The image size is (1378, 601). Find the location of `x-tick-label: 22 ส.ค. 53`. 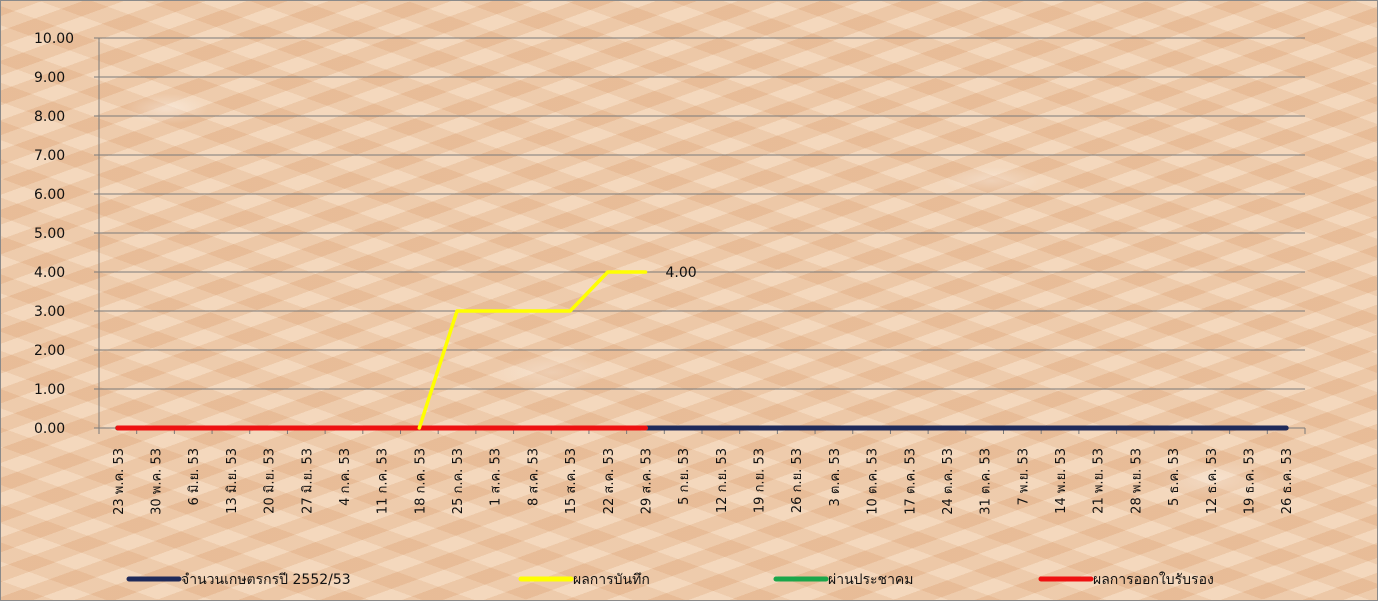

x-tick-label: 22 ส.ค. 53 is located at coordinates (609, 481).